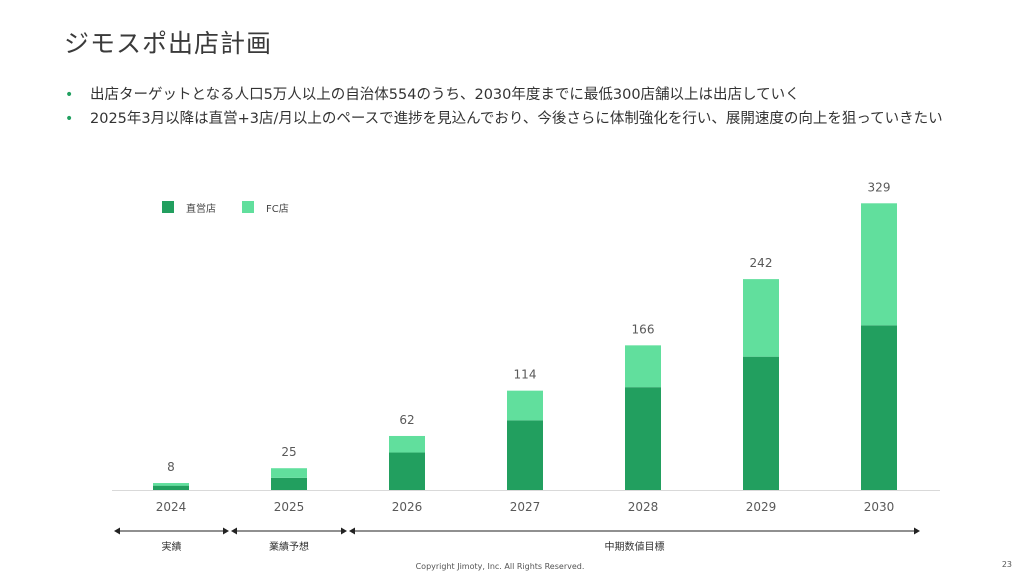 The width and height of the screenshot is (1024, 576). What do you see at coordinates (277, 209) in the screenshot?
I see `legend-label-fc: FC店` at bounding box center [277, 209].